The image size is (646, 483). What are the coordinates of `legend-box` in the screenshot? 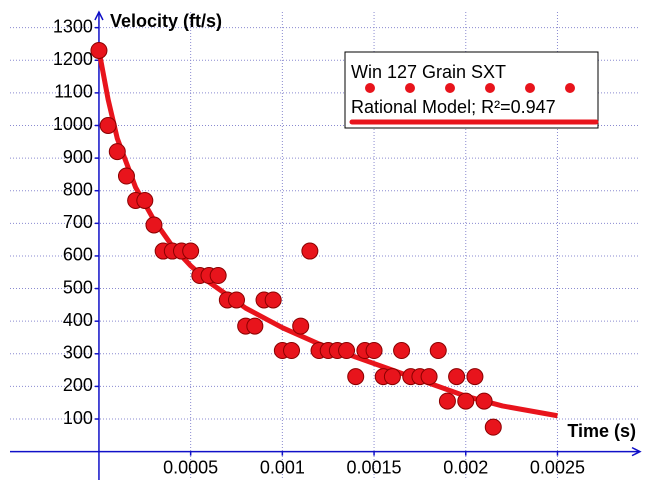 It's located at (471, 90).